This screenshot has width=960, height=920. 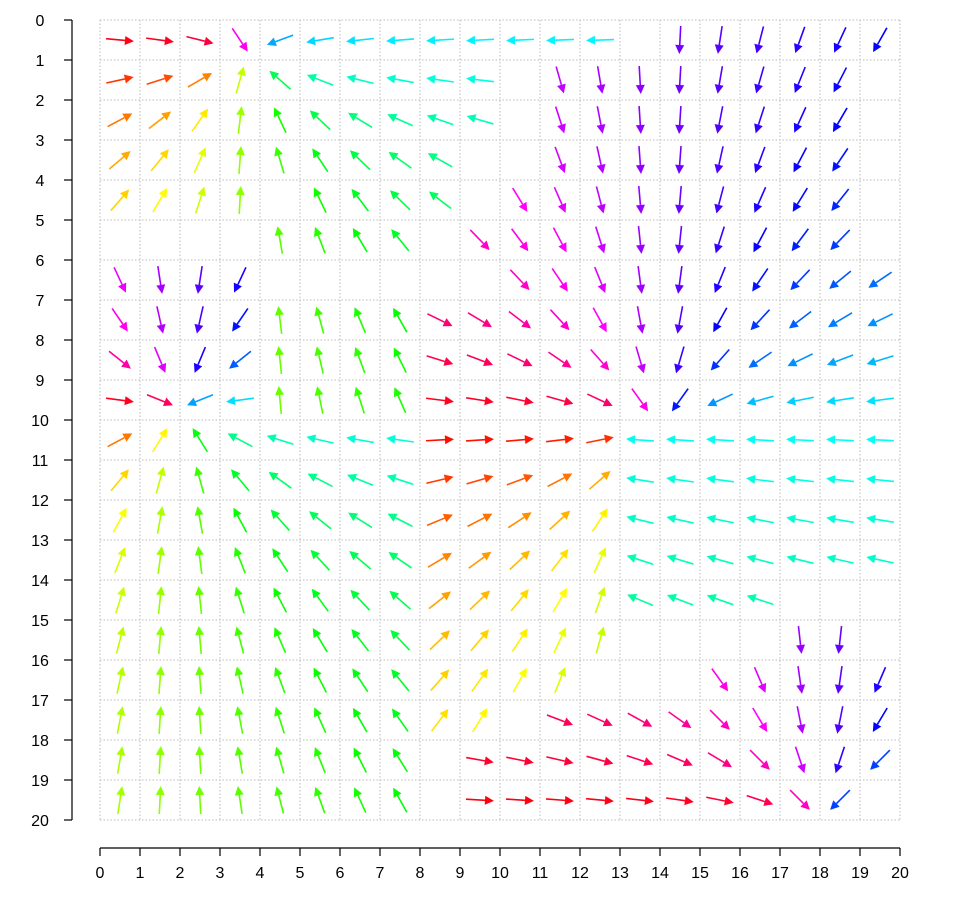 I want to click on x-tick-label: 7, so click(x=380, y=873).